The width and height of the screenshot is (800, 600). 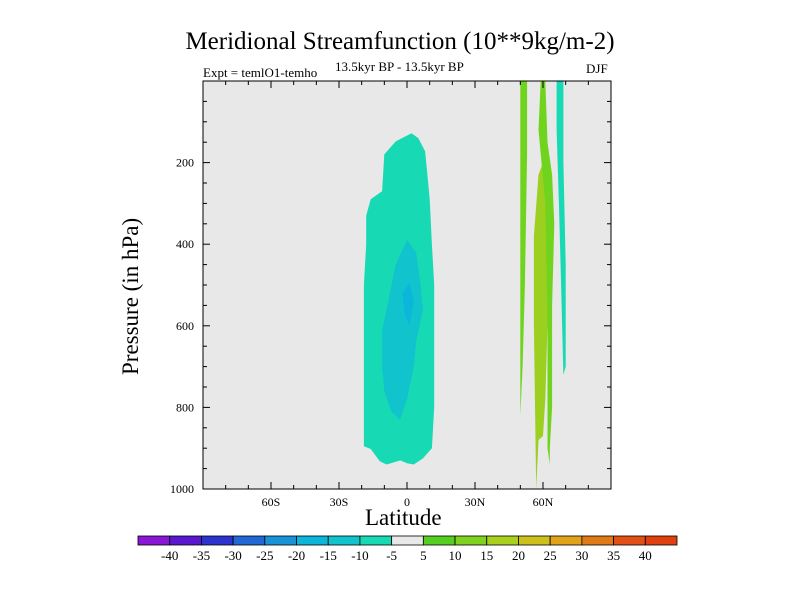 What do you see at coordinates (359, 555) in the screenshot?
I see `colorbar-label: -10` at bounding box center [359, 555].